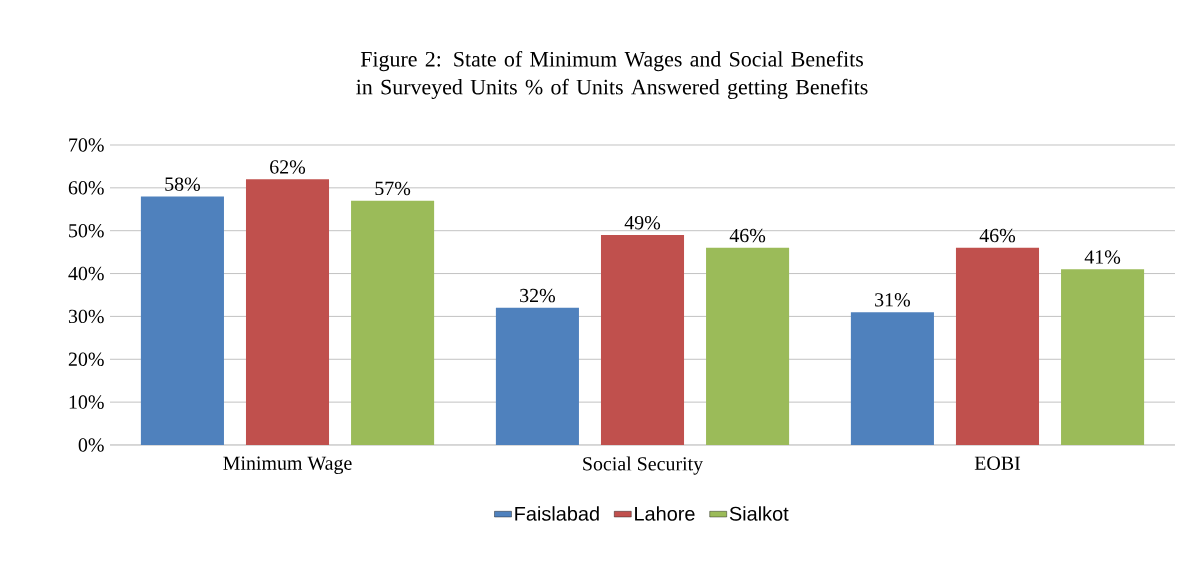  Describe the element at coordinates (86, 359) in the screenshot. I see `y-tick-label: 20%` at that location.